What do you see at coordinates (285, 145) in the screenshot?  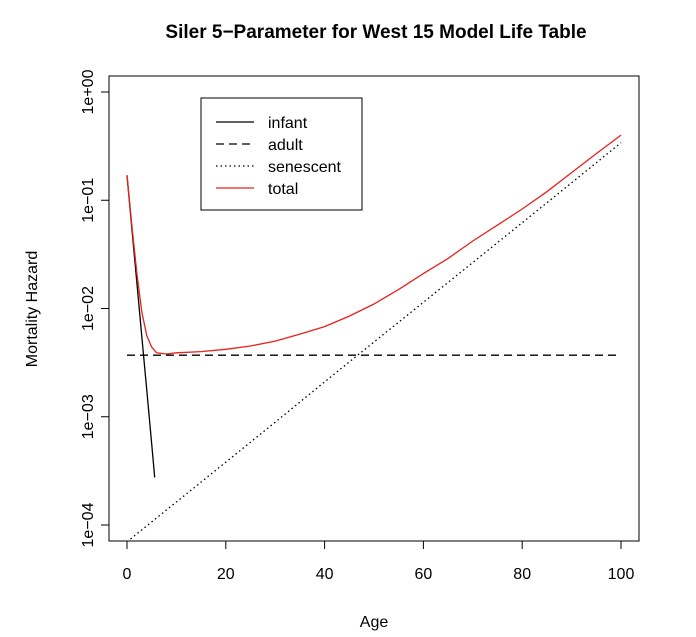 I see `legend-label-adult: adult` at bounding box center [285, 145].